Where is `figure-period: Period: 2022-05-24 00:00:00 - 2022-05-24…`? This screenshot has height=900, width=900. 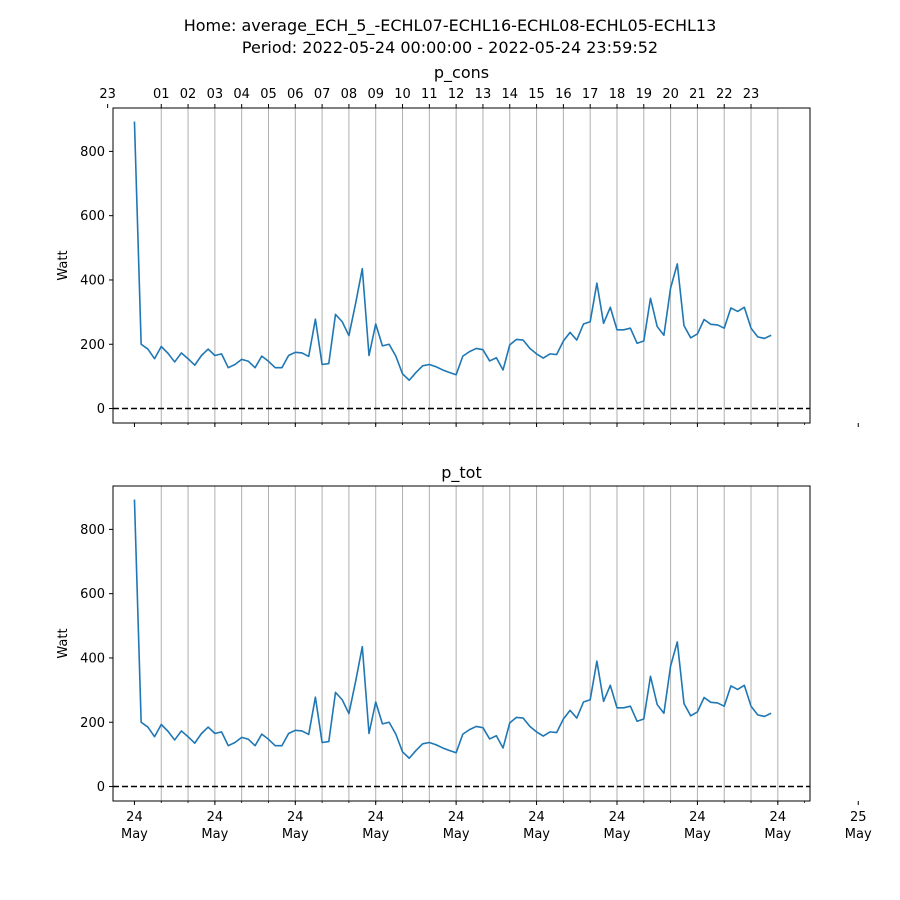
figure-period: Period: 2022-05-24 00:00:00 - 2022-05-24… is located at coordinates (450, 47).